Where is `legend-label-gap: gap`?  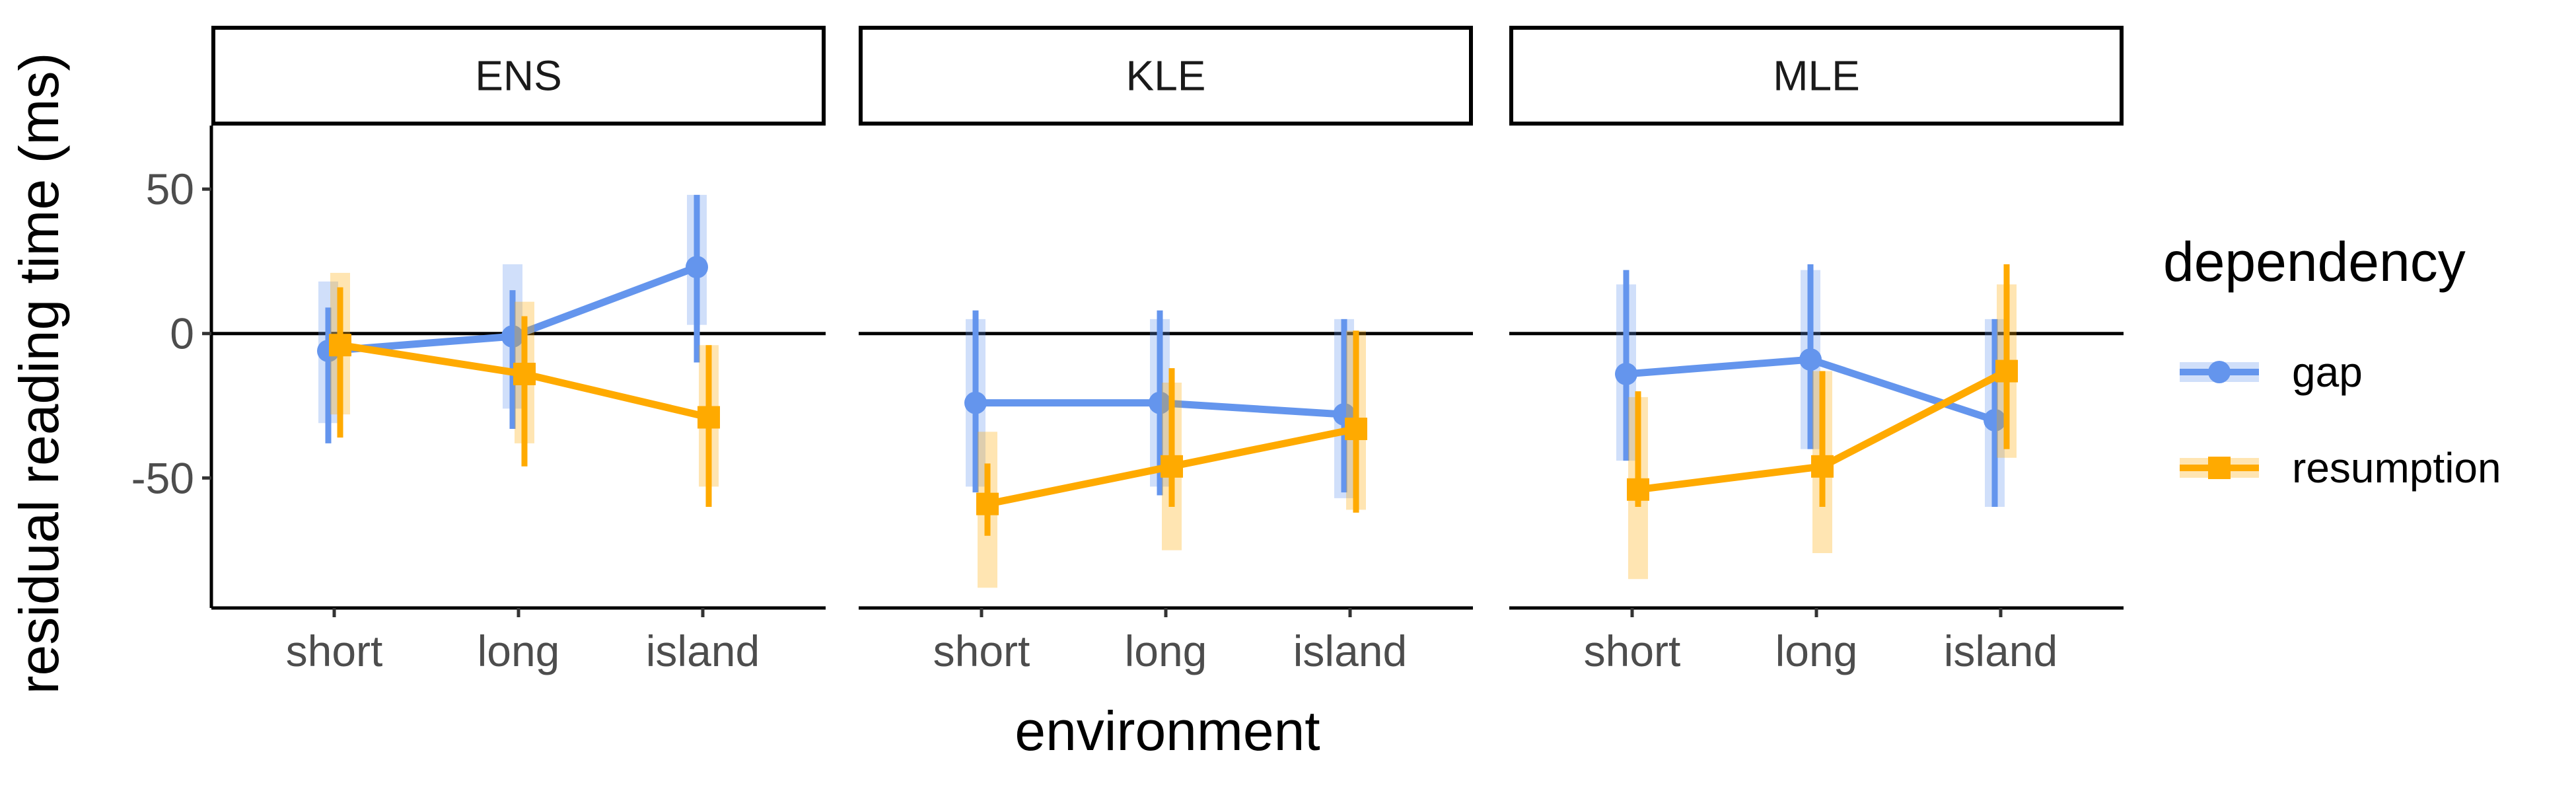
legend-label-gap: gap is located at coordinates (2327, 372).